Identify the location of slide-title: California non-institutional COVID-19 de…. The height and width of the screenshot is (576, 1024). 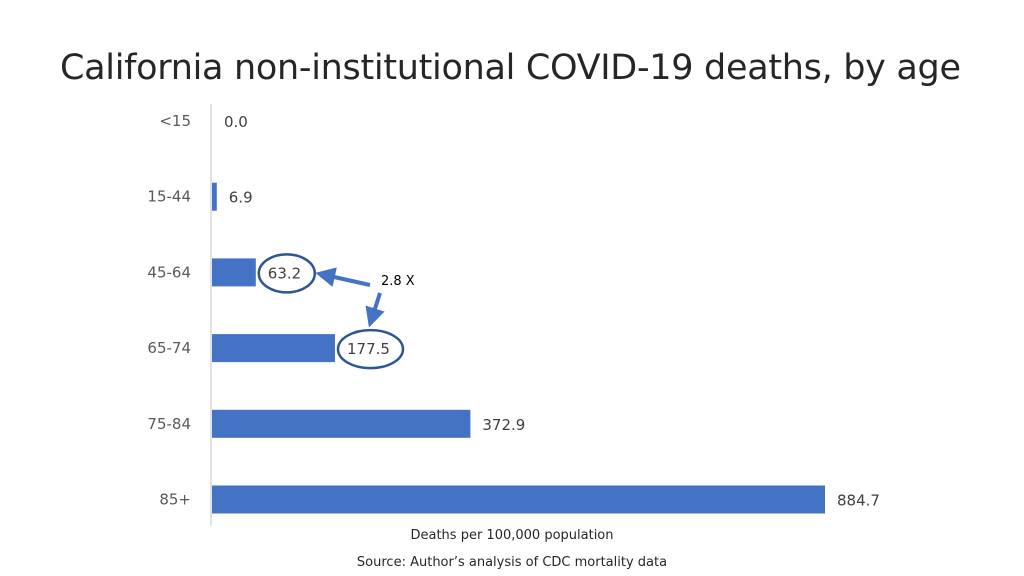
(510, 68).